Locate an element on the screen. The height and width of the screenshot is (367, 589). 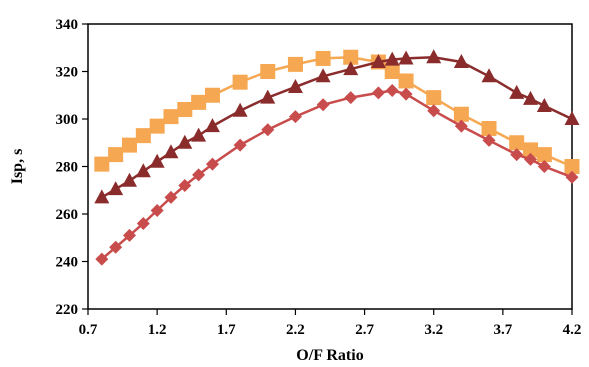
x-tick-label: 0.7 is located at coordinates (88, 330).